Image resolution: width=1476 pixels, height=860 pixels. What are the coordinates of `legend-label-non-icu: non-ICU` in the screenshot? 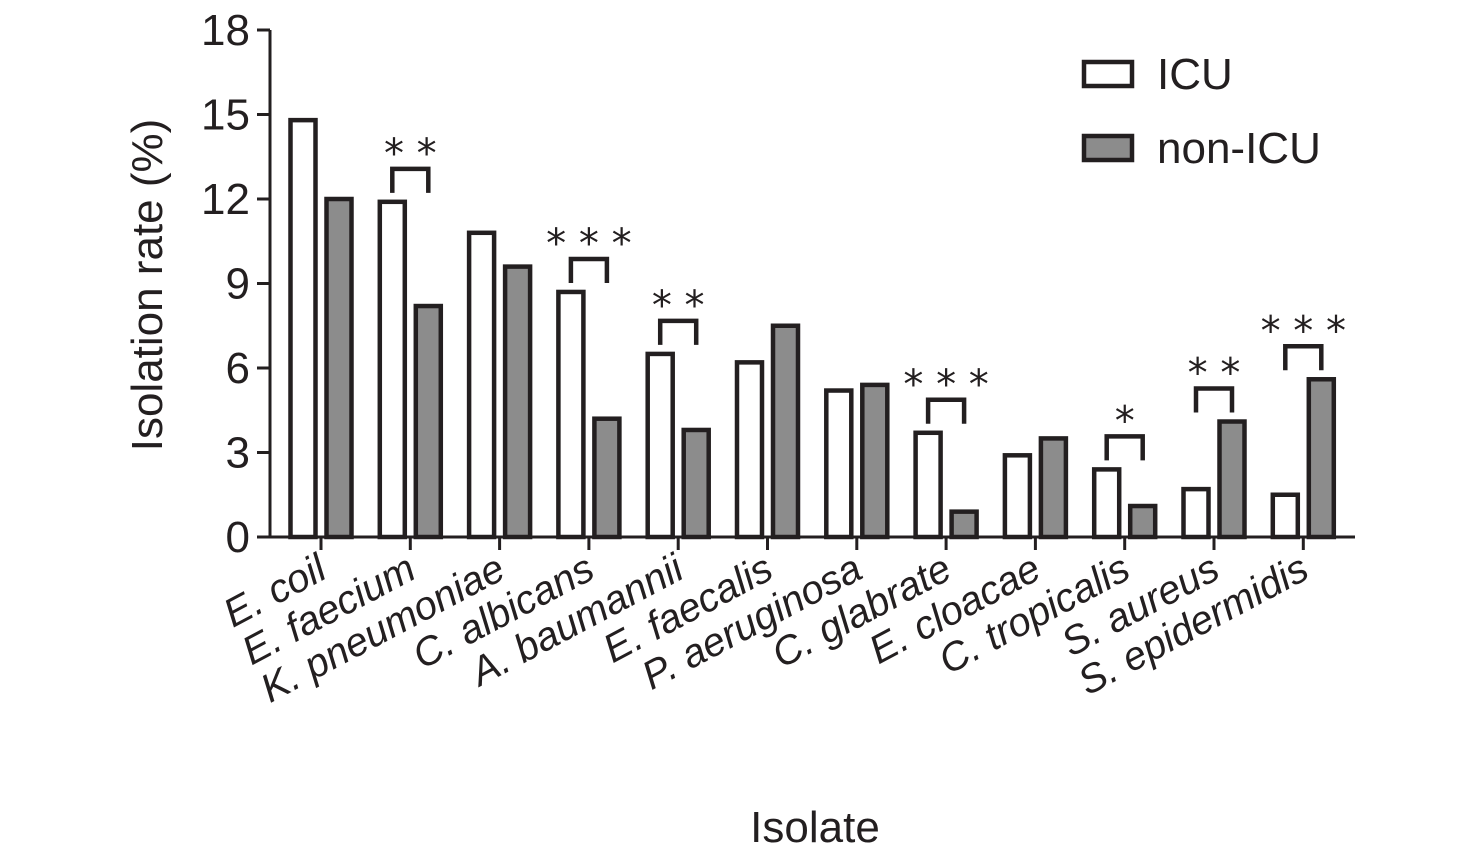 It's located at (1239, 148).